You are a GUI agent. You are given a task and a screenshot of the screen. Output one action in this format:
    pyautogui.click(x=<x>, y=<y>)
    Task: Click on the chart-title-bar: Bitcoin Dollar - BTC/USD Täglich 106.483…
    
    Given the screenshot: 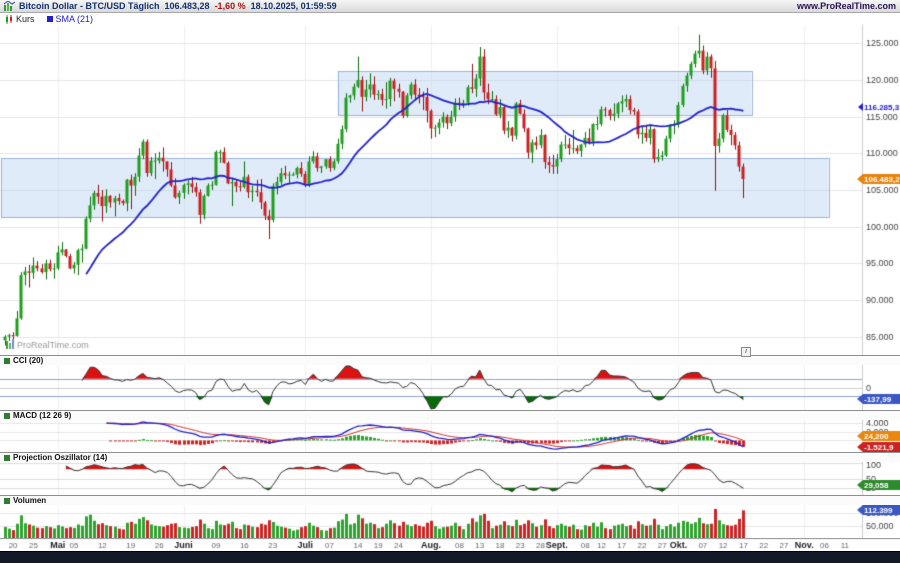 What is the action you would take?
    pyautogui.click(x=450, y=6)
    